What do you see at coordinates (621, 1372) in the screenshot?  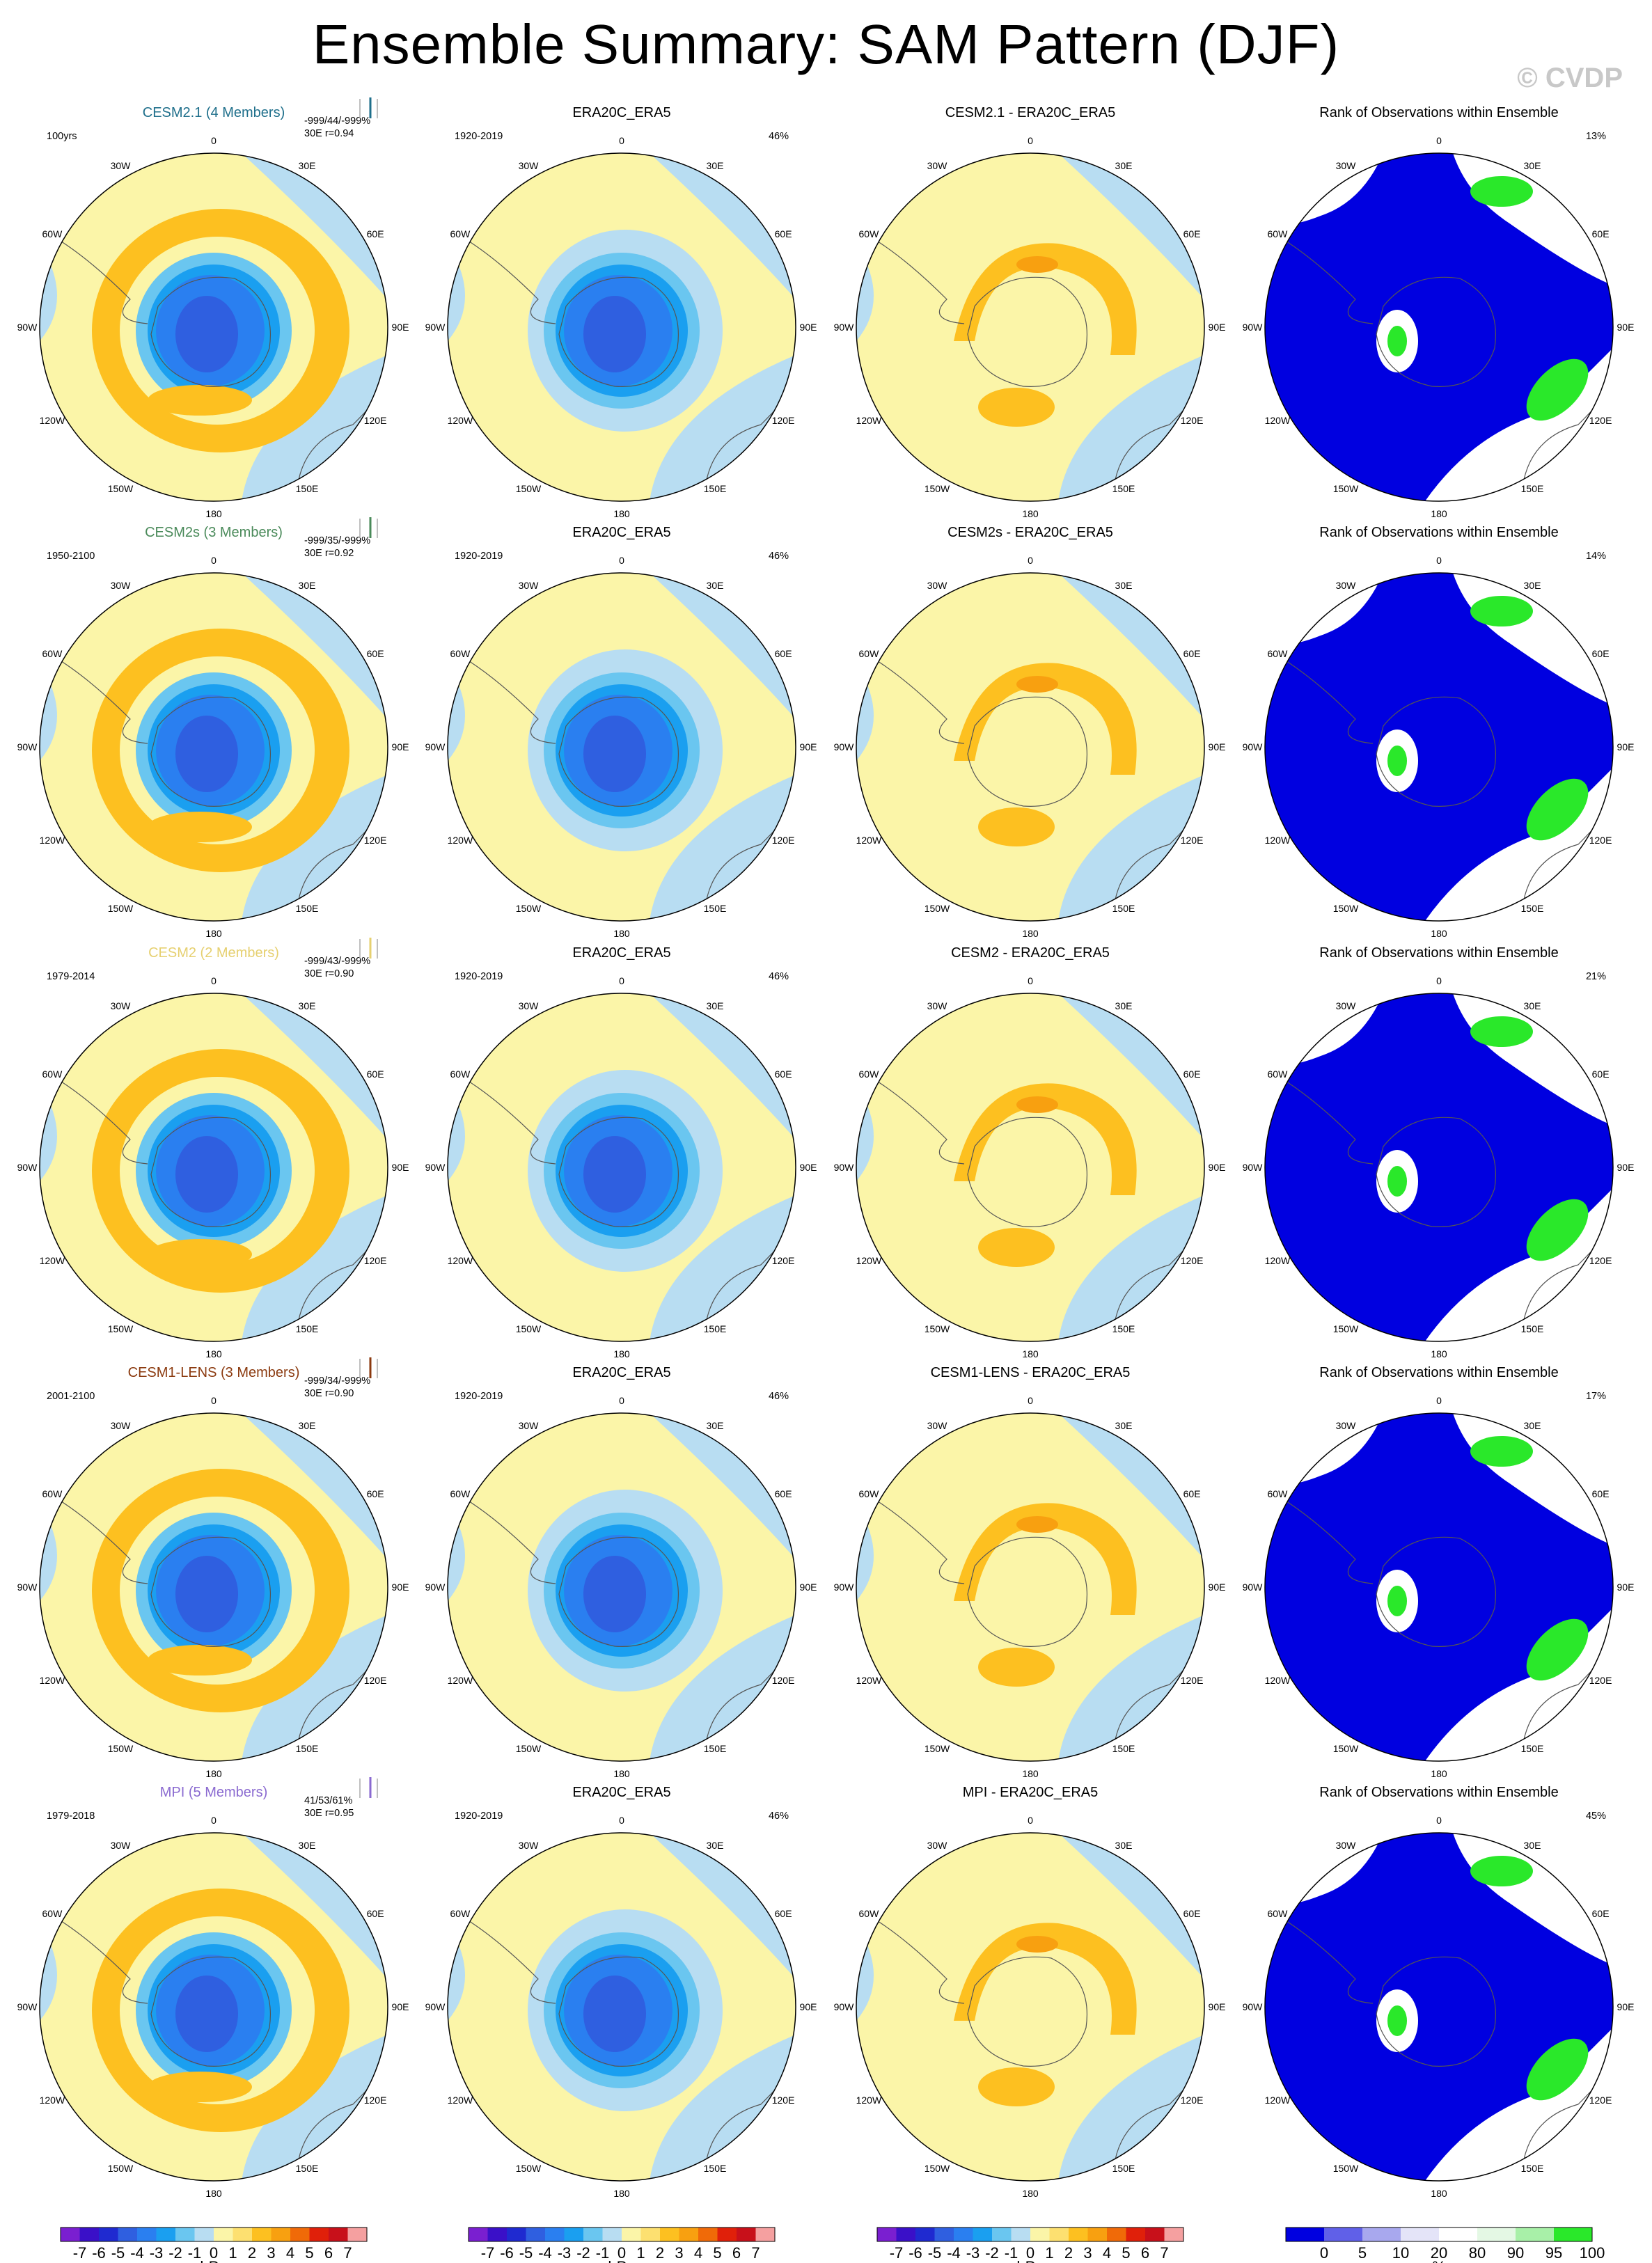 I see `obs-title: ERA20C_ERA5` at bounding box center [621, 1372].